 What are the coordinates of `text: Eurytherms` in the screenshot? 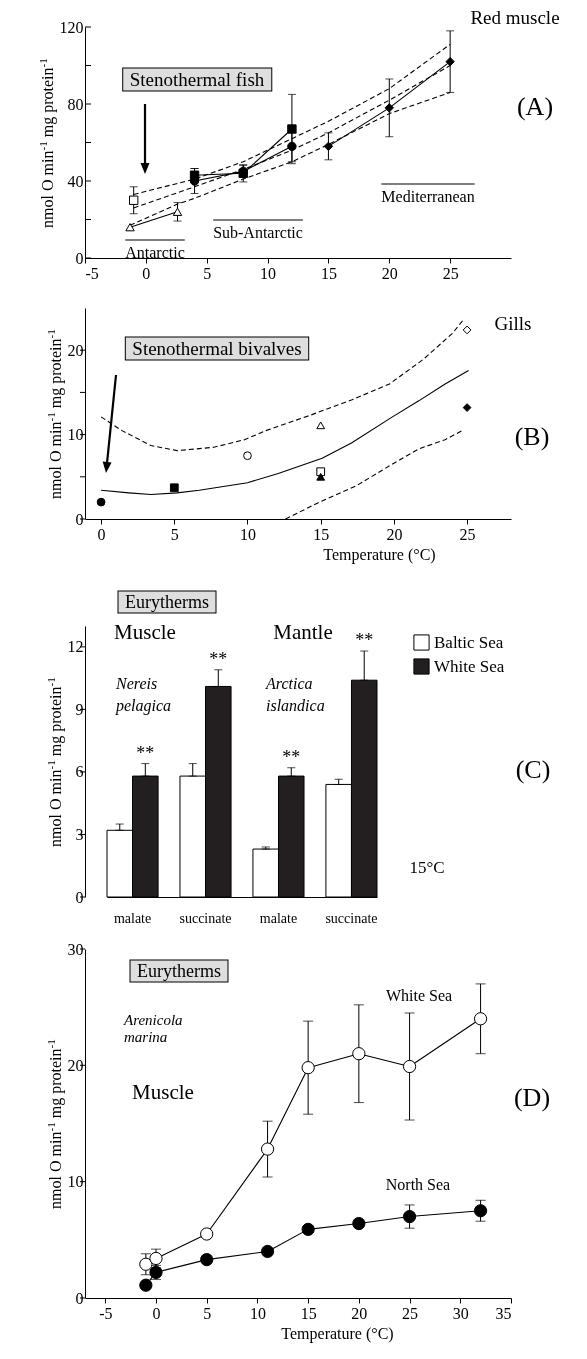 It's located at (167, 602).